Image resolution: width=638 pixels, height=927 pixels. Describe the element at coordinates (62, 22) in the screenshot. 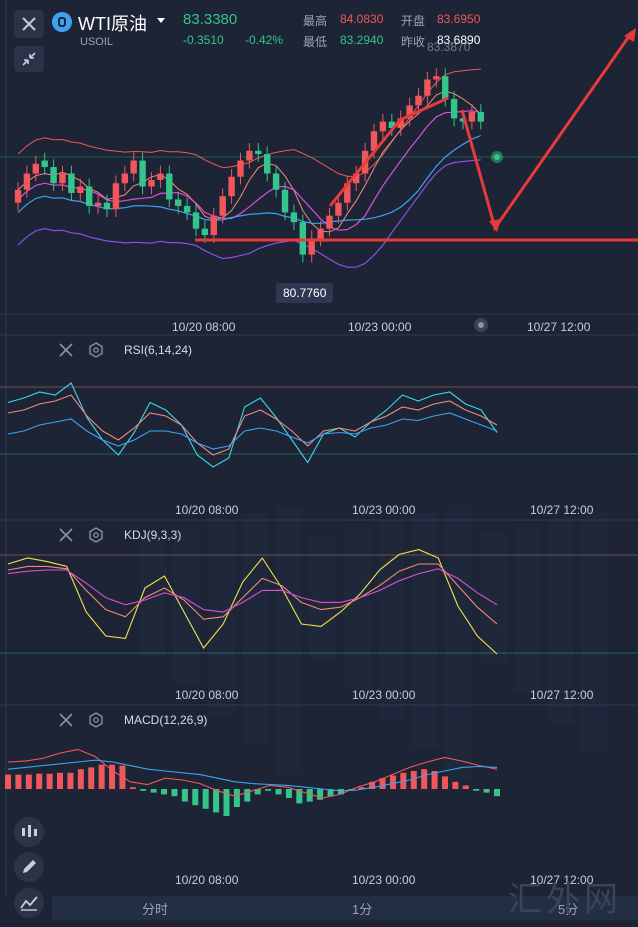

I see `instrument-logo-icon` at that location.